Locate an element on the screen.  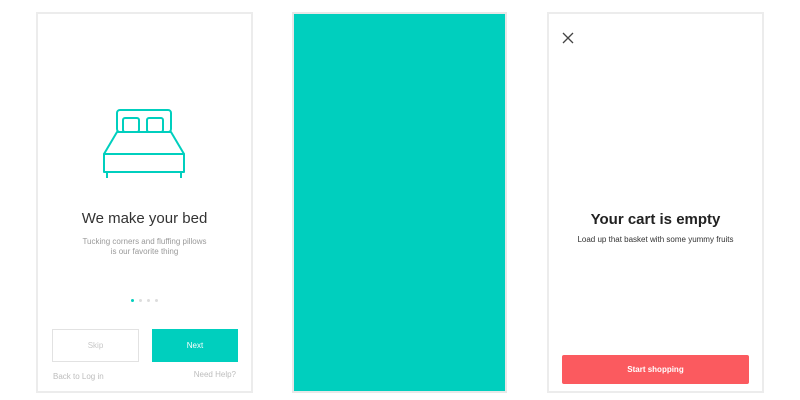
subtitle-line: Tucking corners and fluffing pillows is located at coordinates (144, 241).